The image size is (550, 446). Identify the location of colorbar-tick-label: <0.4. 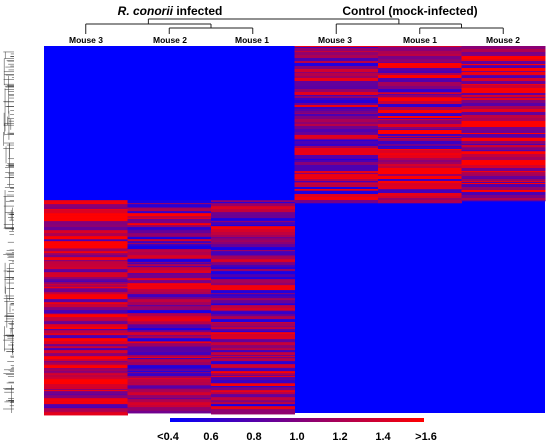
(168, 437).